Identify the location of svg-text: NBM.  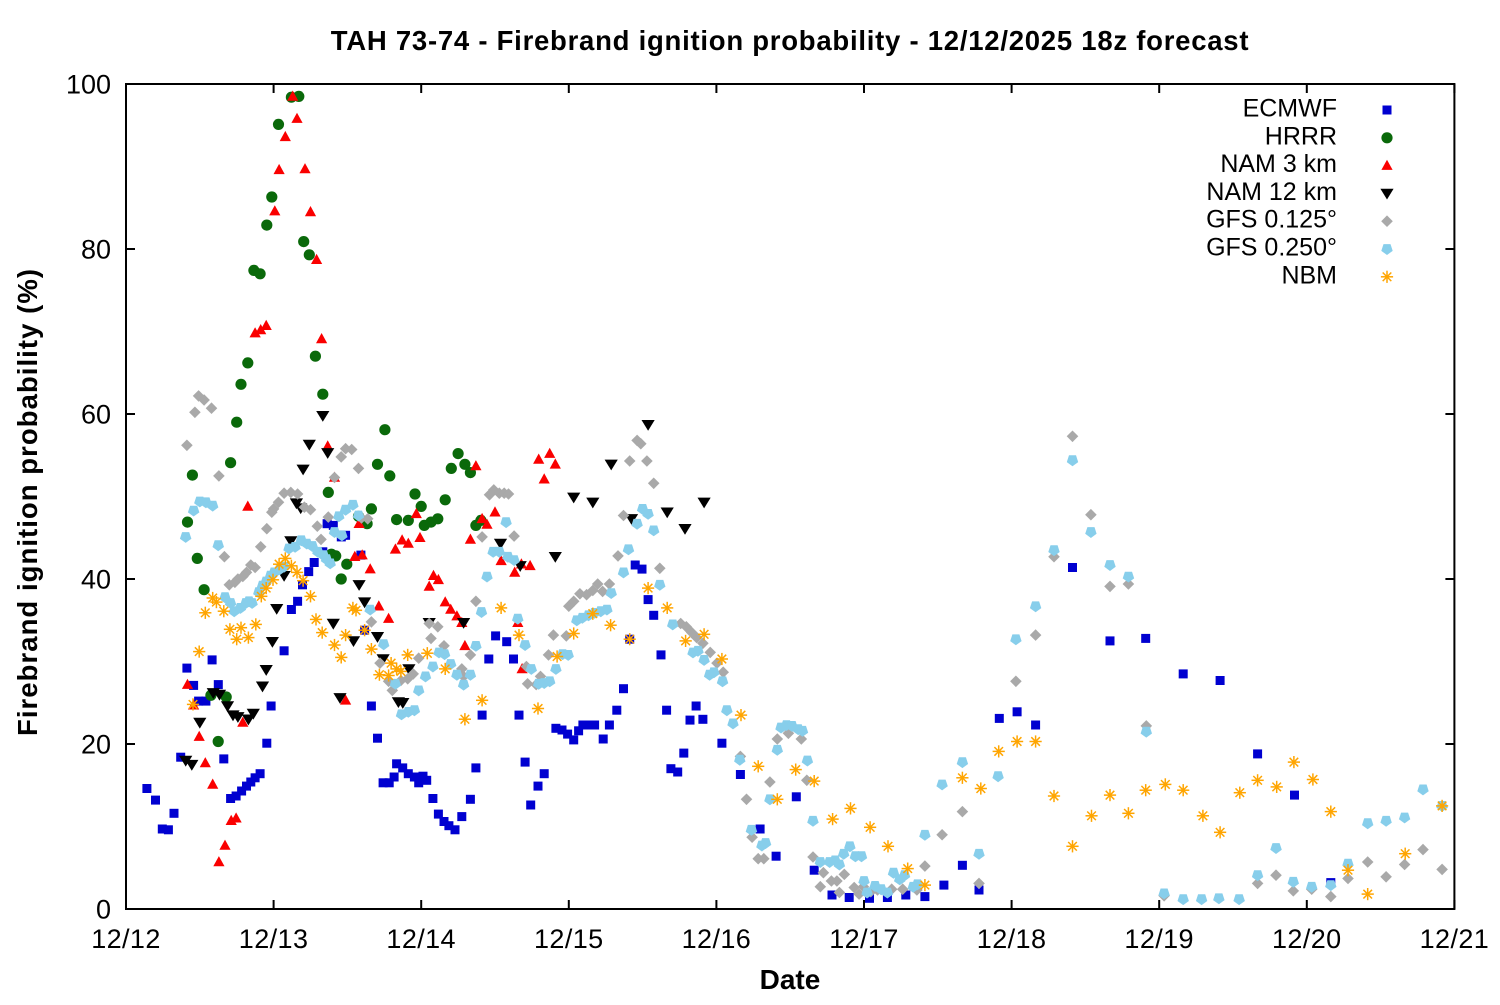
(1309, 275).